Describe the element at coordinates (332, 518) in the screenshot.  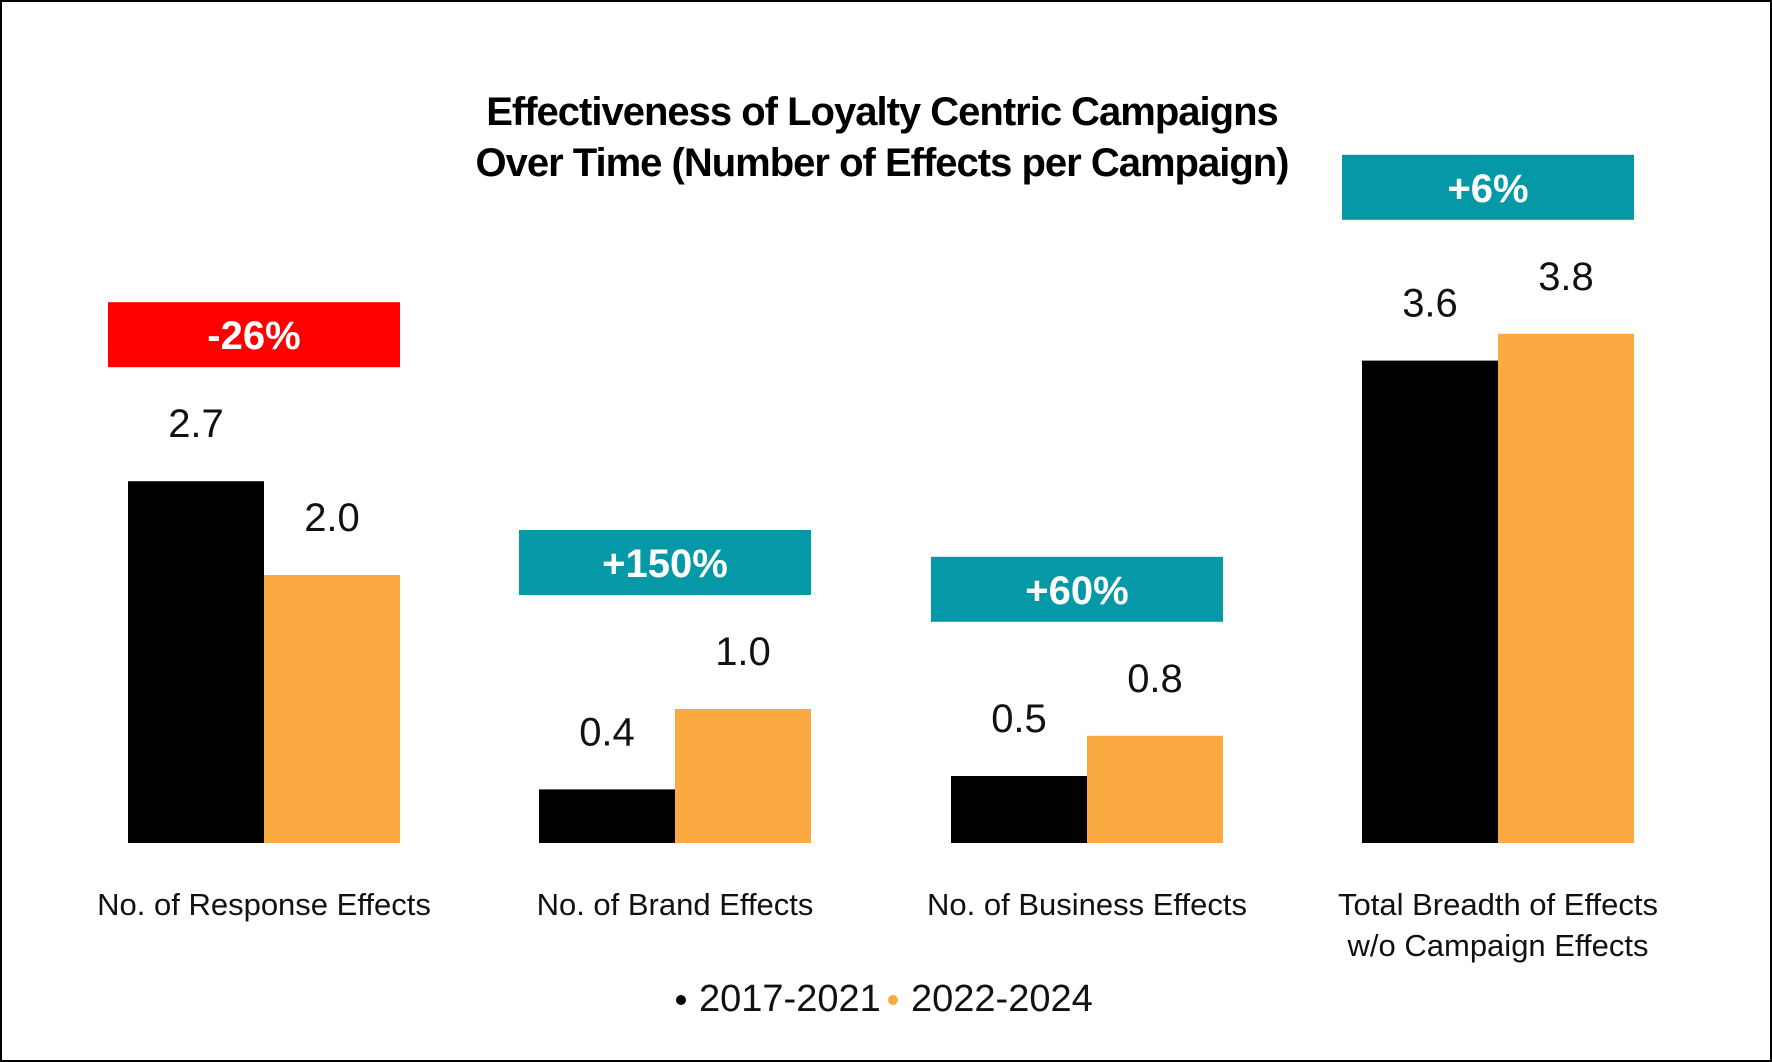
I see `data-label: 2.0` at that location.